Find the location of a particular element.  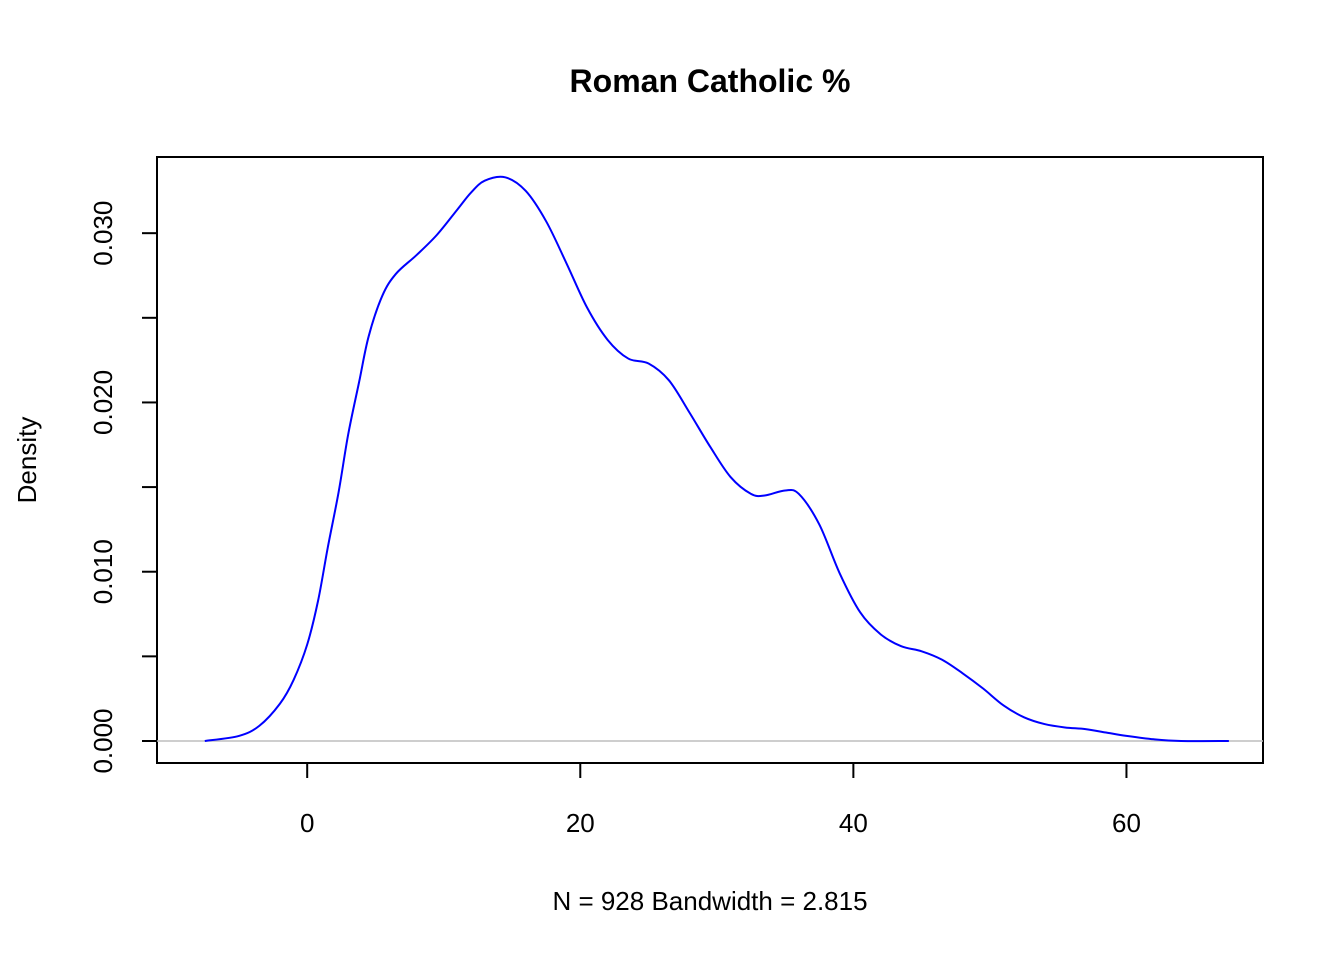

y-tick-label: 0.030 is located at coordinates (103, 233).